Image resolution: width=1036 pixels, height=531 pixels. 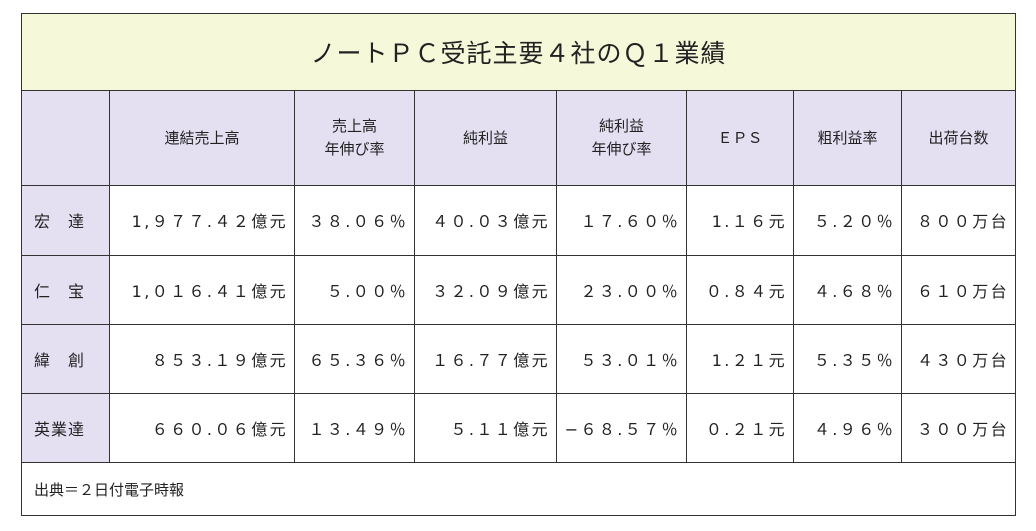 What do you see at coordinates (958, 358) in the screenshot?
I see `table-cell: ４３０万台` at bounding box center [958, 358].